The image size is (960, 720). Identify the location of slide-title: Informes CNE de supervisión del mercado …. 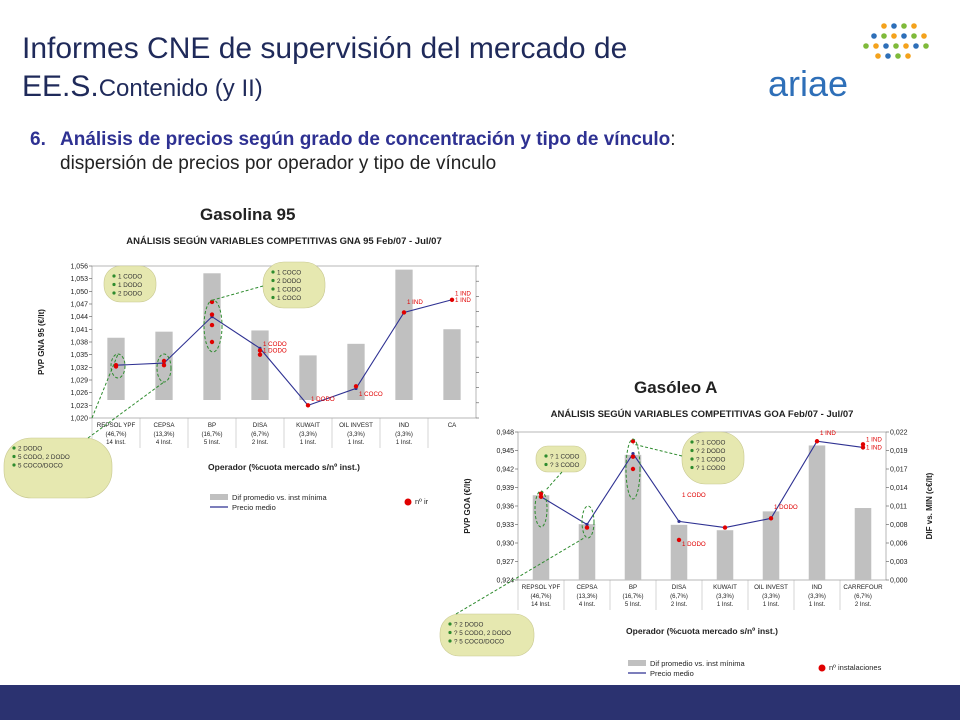
(402, 69).